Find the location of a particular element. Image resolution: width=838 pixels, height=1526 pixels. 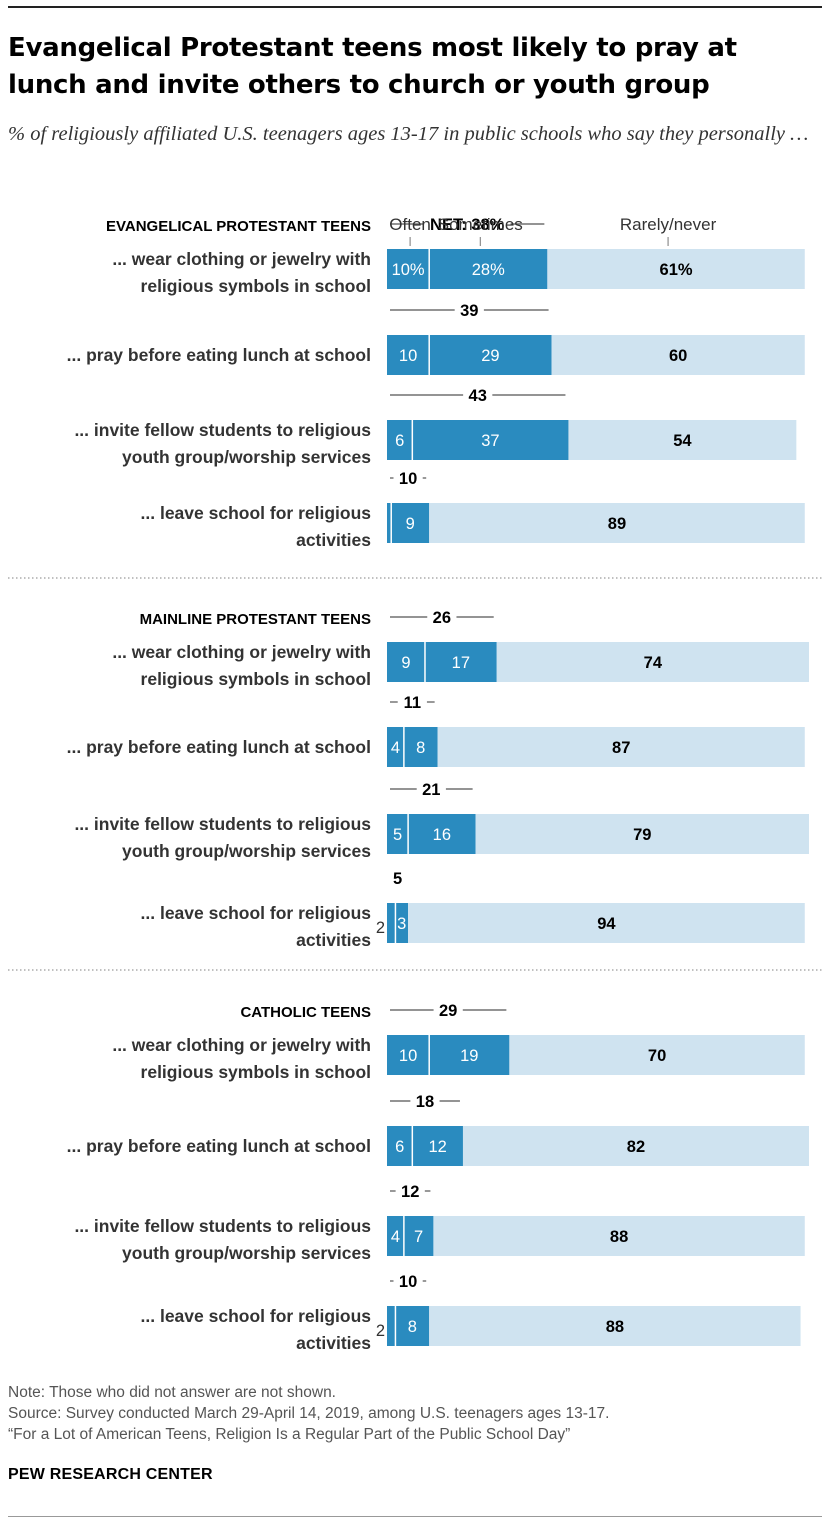

data-label-sometimes: 17 is located at coordinates (461, 663).